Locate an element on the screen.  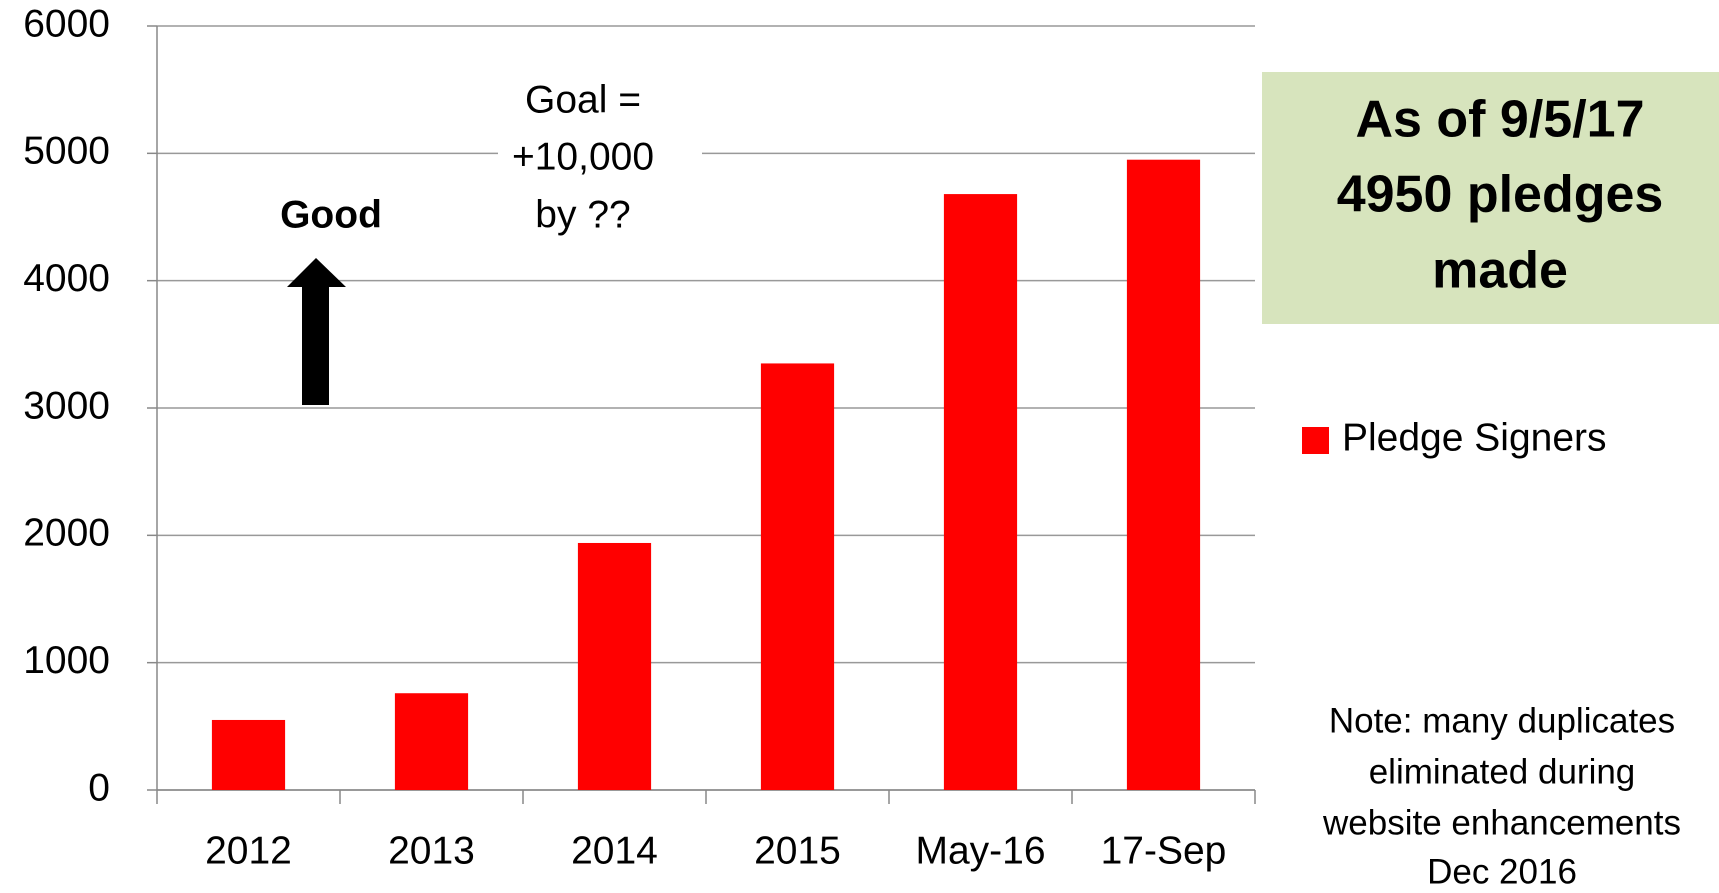
note-line: website enhancements is located at coordinates (1501, 822).